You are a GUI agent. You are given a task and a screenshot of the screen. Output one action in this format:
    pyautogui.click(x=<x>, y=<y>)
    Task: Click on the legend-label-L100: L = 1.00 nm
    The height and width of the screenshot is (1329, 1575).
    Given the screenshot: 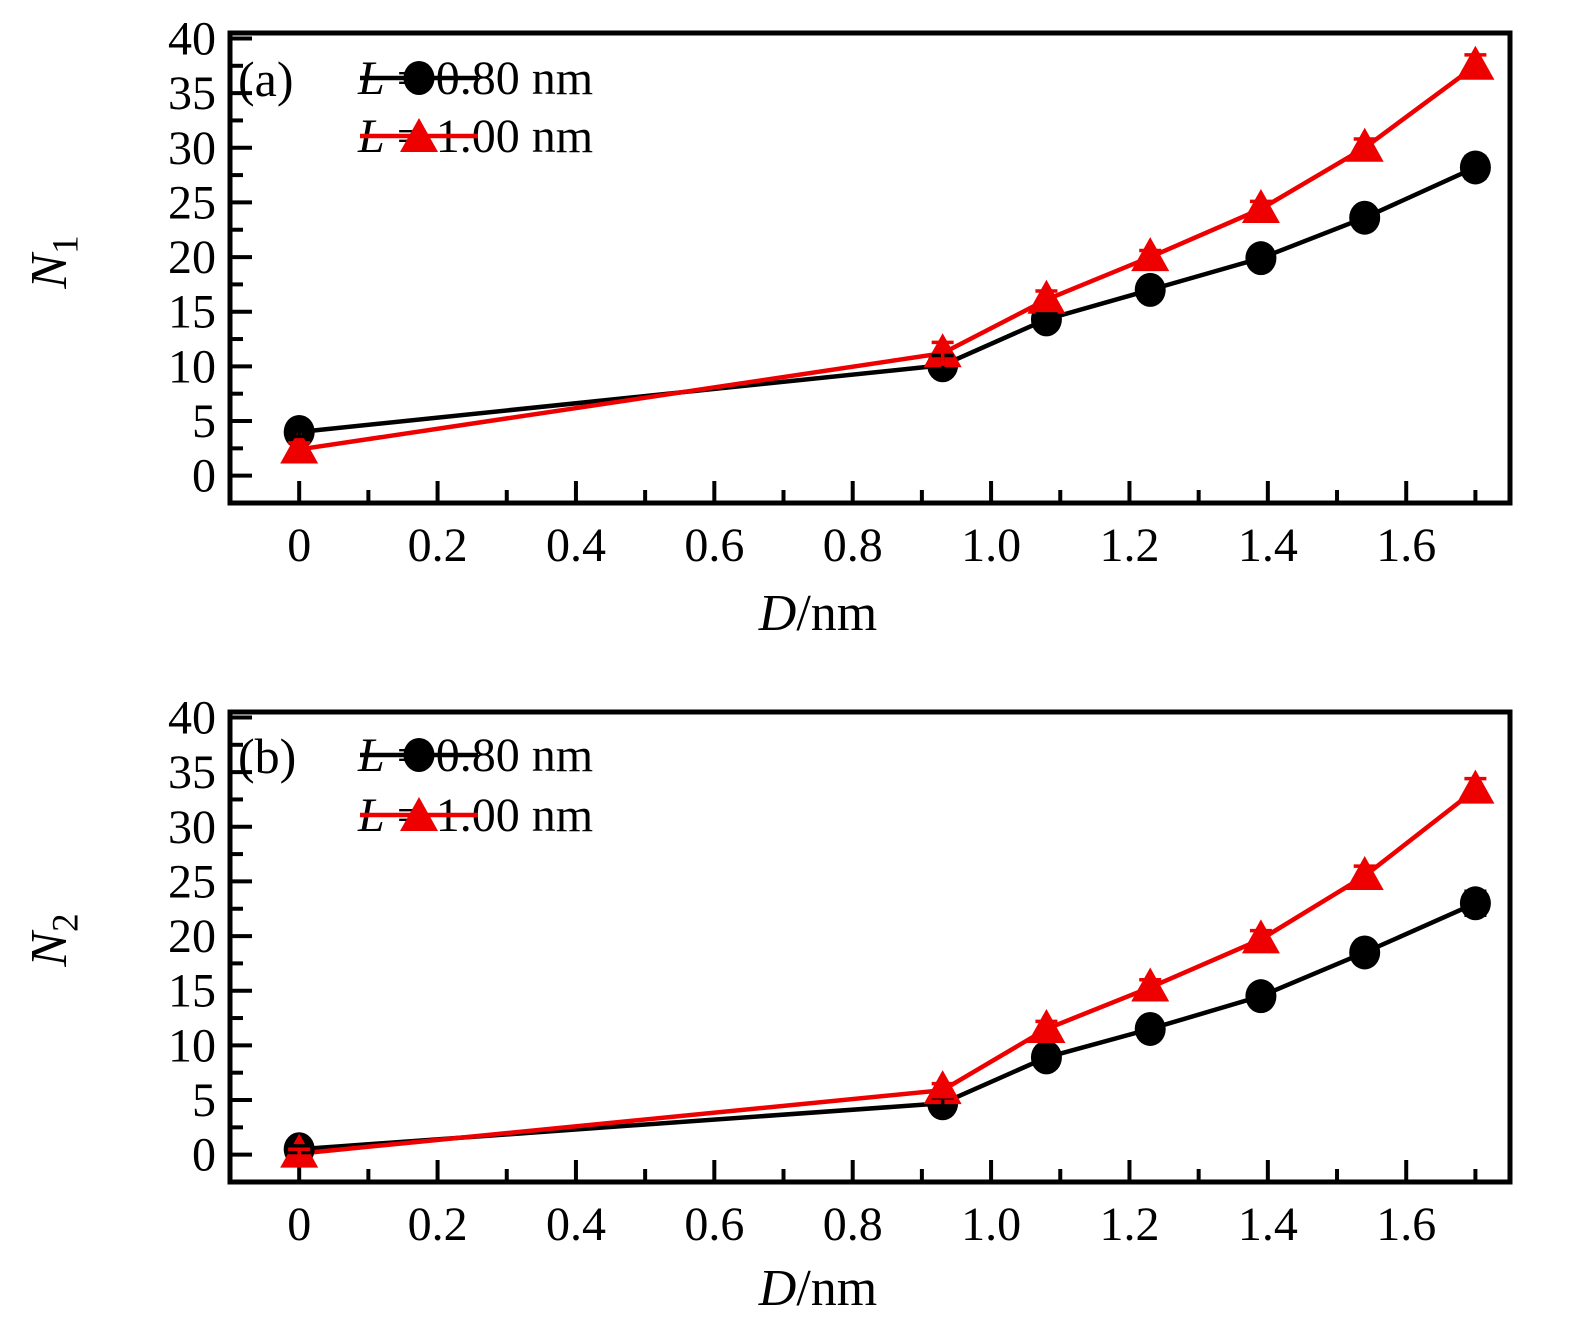 What is the action you would take?
    pyautogui.click(x=475, y=815)
    